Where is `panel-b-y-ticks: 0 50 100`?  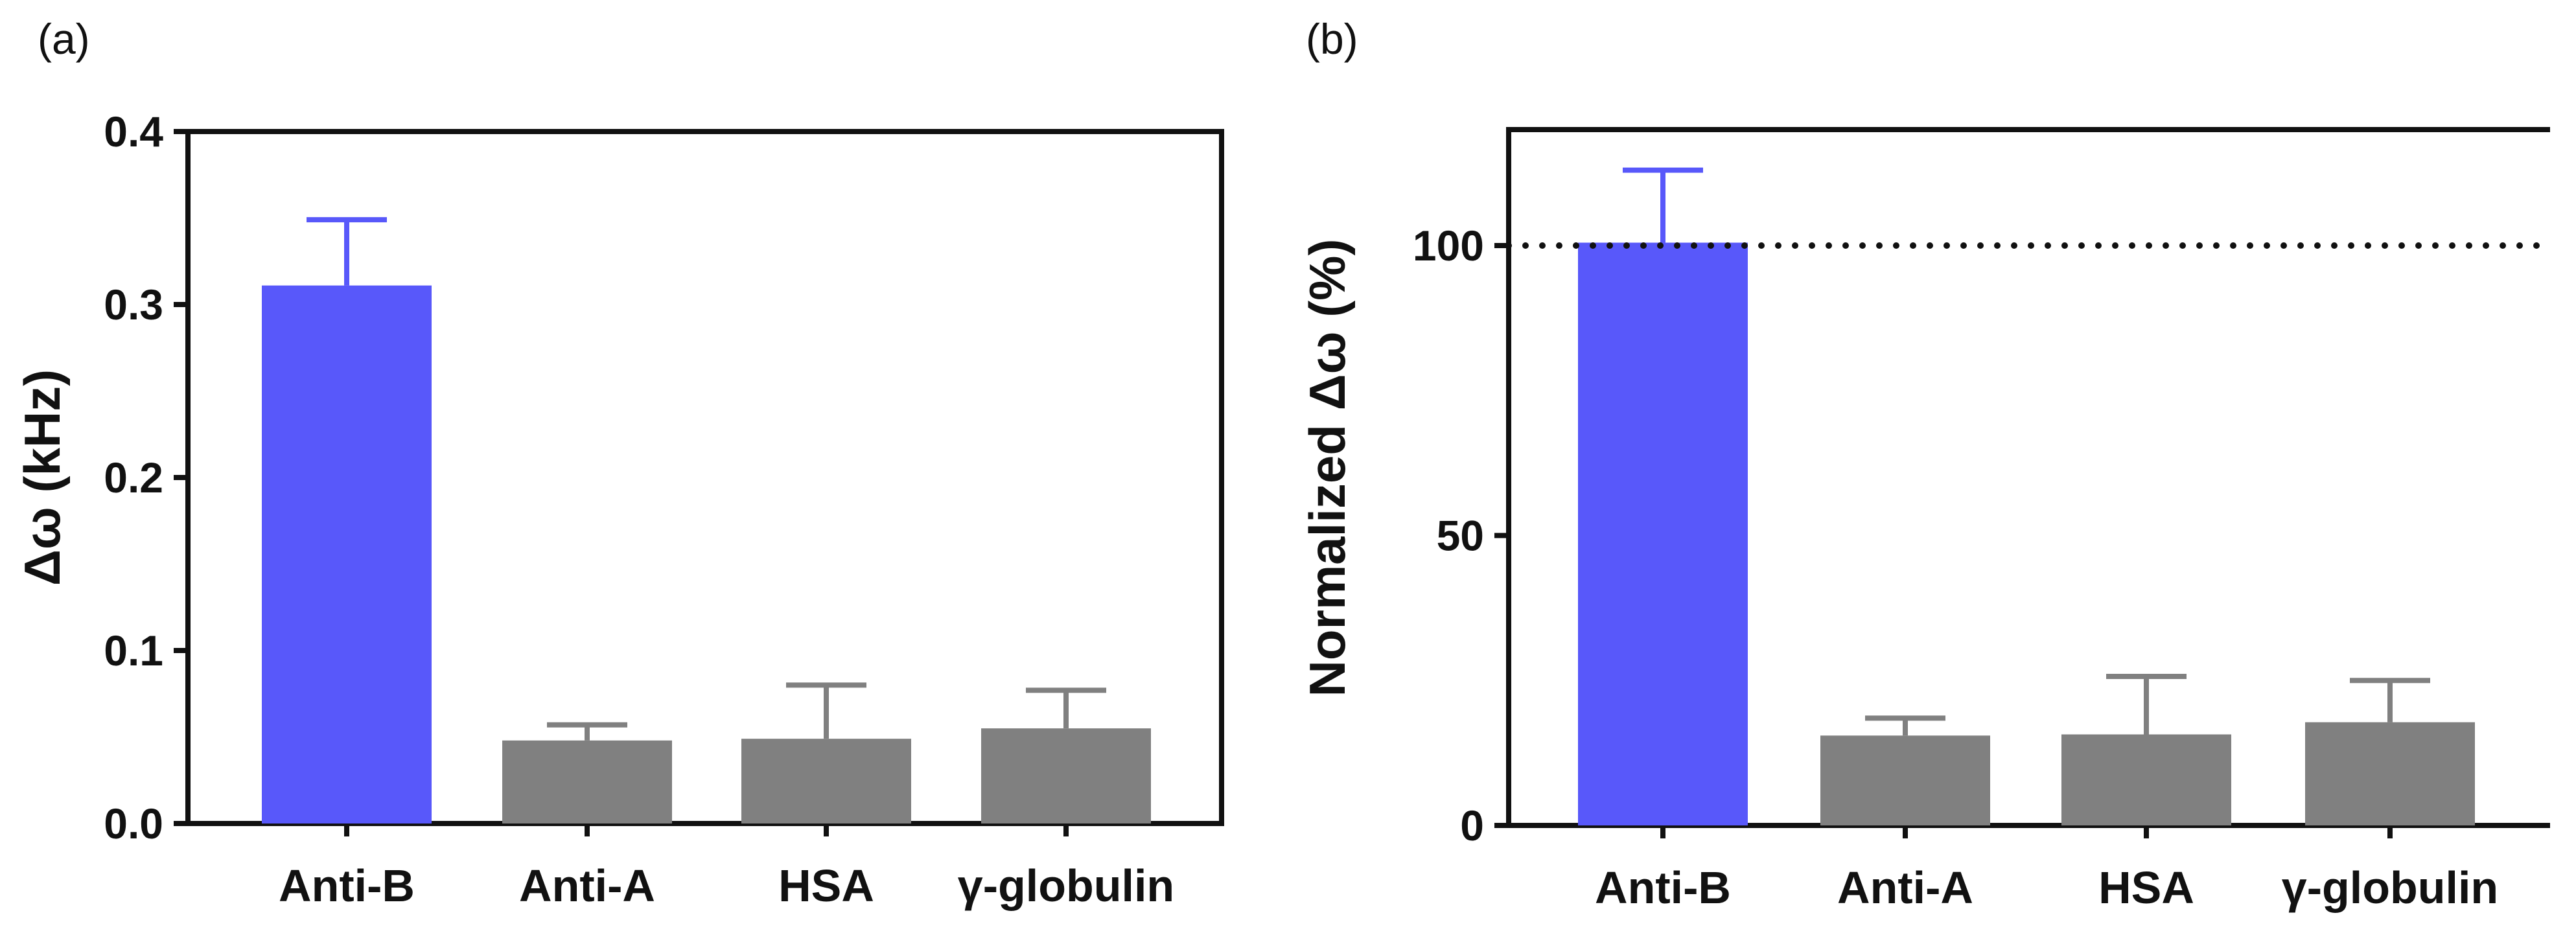
panel-b-y-ticks: 0 50 100 is located at coordinates (1461, 535).